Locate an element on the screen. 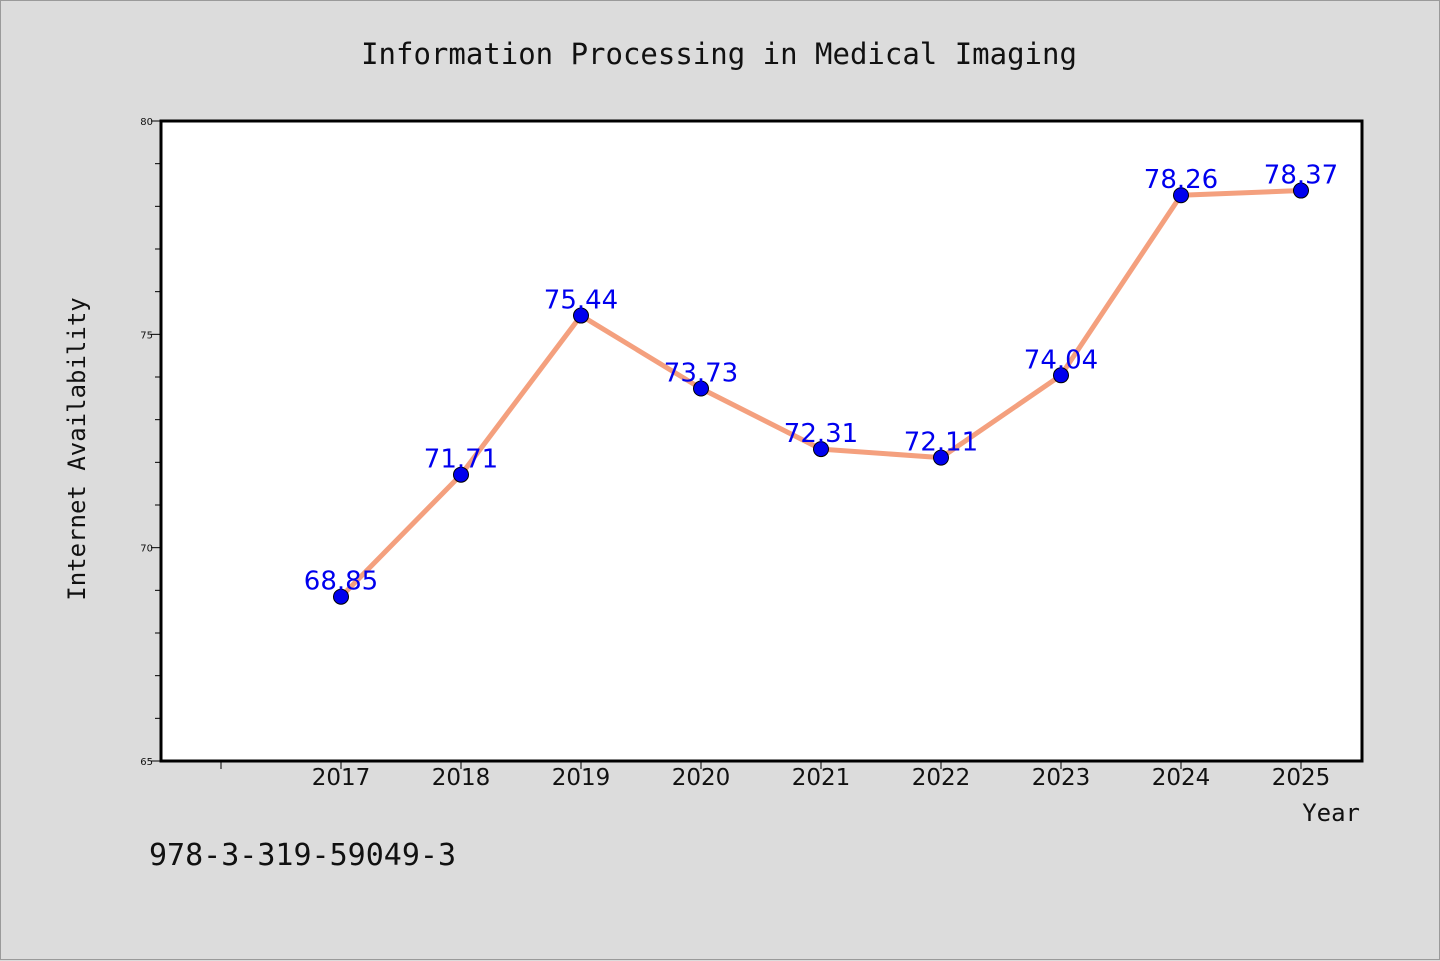  x-axis: 2017 2018 2019 2020 2021 2022 2023 2024 2025 is located at coordinates (775, 776).